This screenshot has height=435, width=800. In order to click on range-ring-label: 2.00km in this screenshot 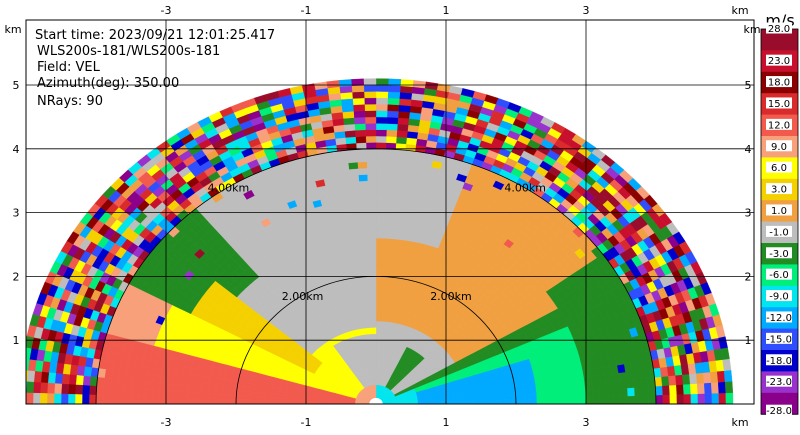, I will do `click(451, 296)`.